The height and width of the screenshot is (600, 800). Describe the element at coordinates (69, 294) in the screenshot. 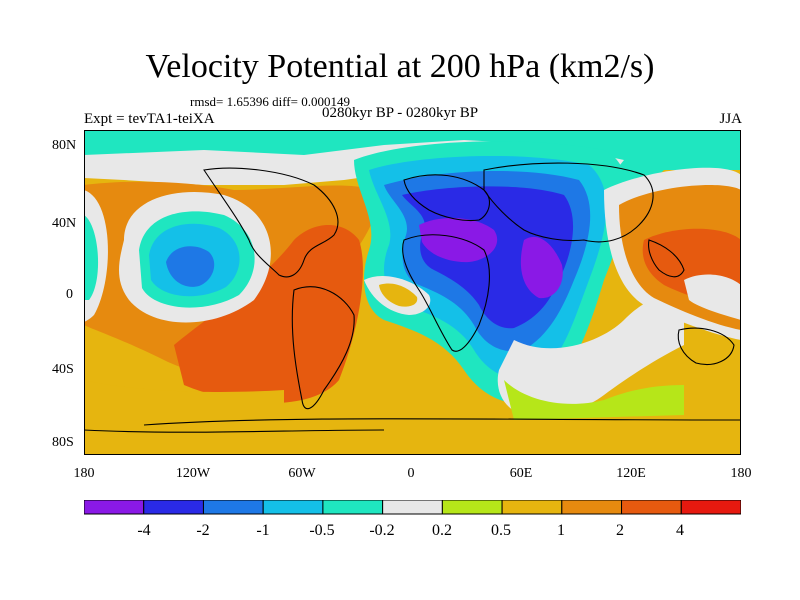

I see `lat-tick-0: 0` at that location.